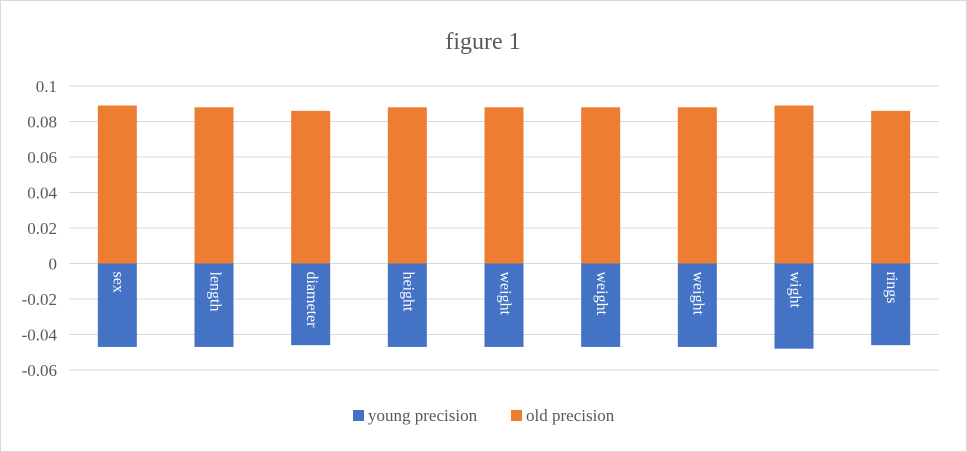  I want to click on chart-title: figure 1, so click(482, 42).